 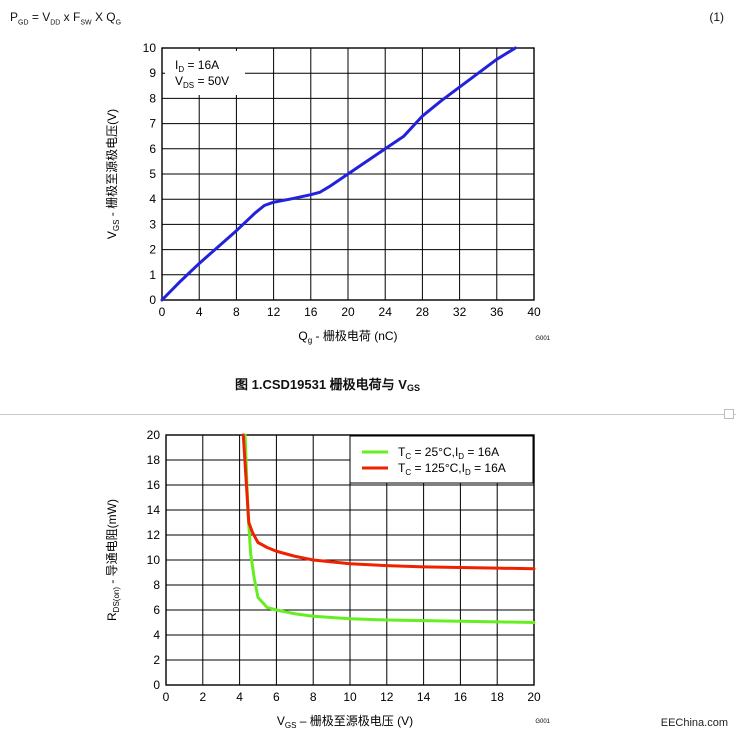 I want to click on rds-on-y-tick-label: 8, so click(x=156, y=585).